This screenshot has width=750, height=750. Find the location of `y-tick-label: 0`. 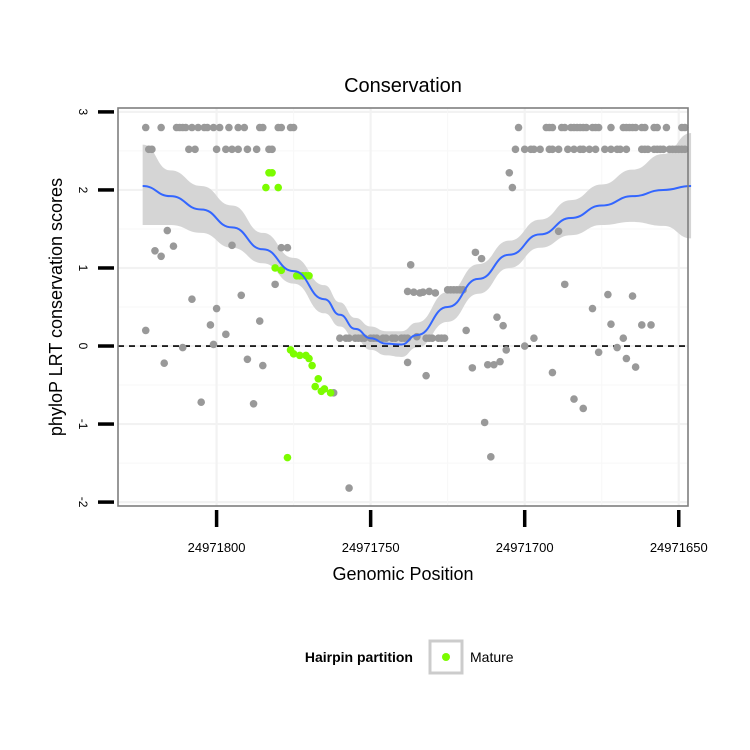

y-tick-label: 0 is located at coordinates (83, 346).